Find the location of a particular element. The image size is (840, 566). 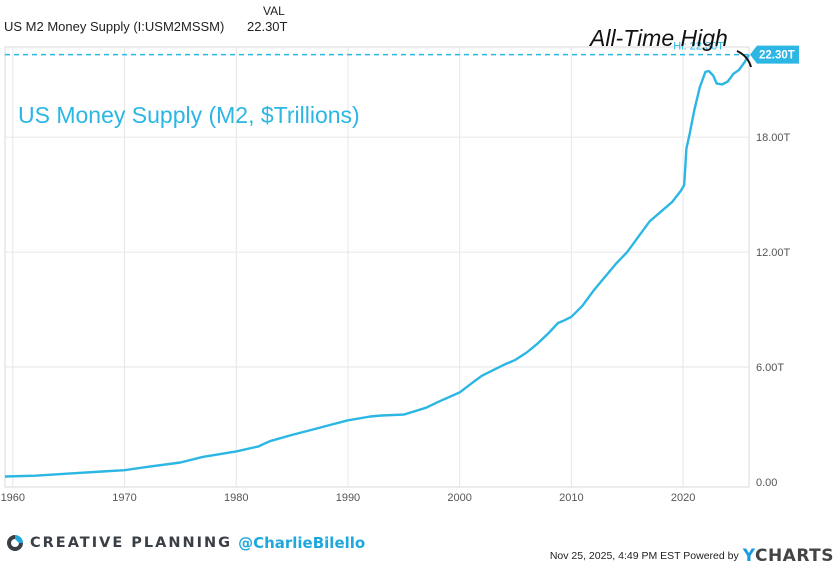

chart-title: US Money Supply (M2, $Trillions) is located at coordinates (189, 115).